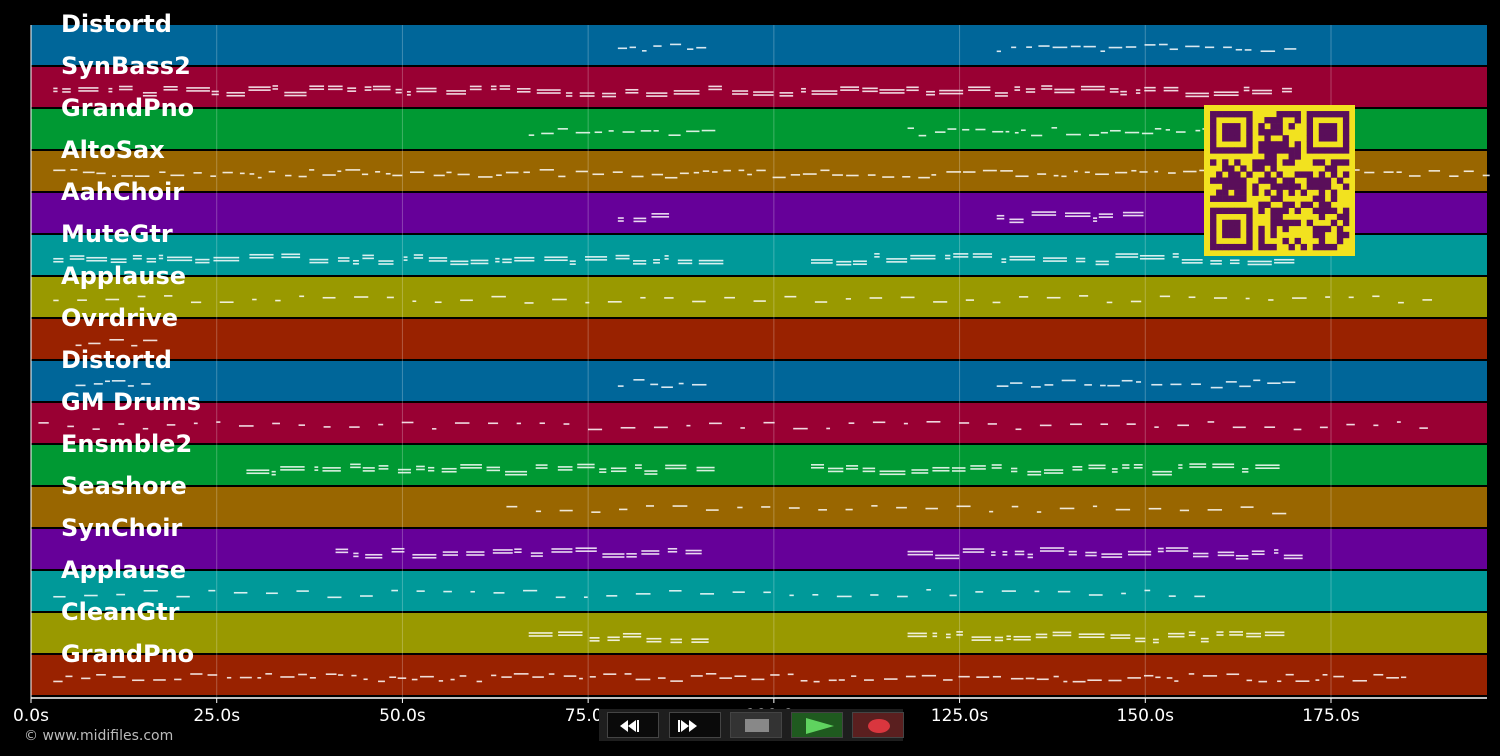 The height and width of the screenshot is (756, 1500). I want to click on qr-code-icon, so click(1279, 180).